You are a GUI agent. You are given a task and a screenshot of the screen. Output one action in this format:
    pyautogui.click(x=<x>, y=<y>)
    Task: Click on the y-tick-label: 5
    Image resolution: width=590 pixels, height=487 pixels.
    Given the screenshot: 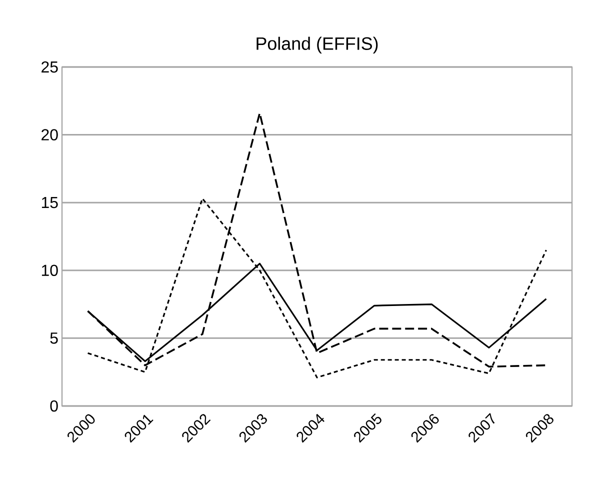 What is the action you would take?
    pyautogui.click(x=54, y=338)
    